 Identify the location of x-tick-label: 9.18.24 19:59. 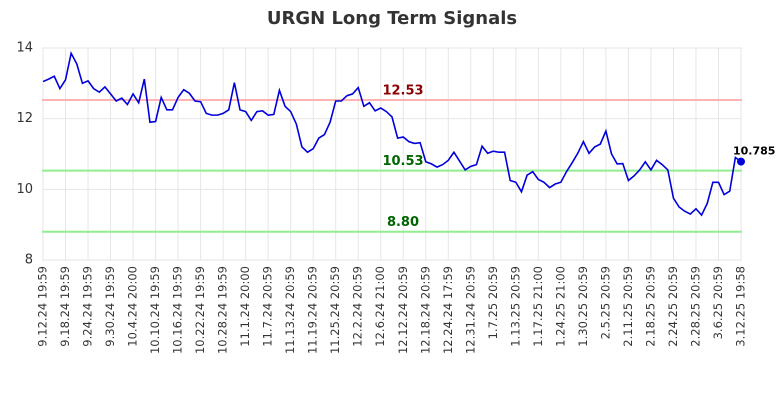
(65, 306).